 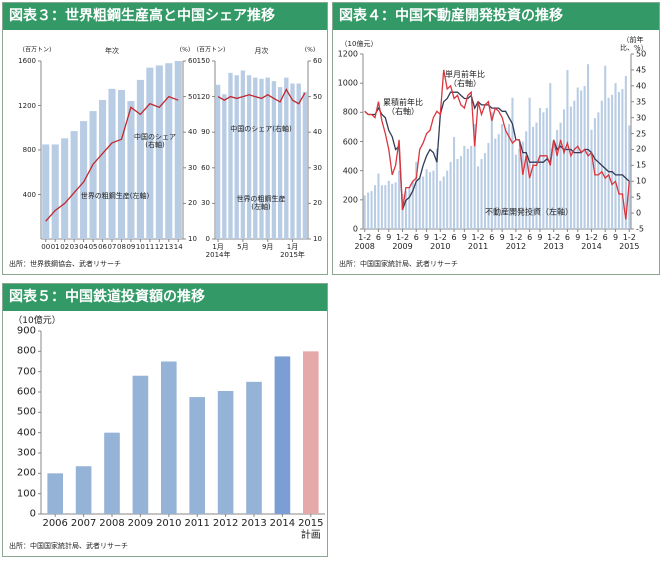 I want to click on x-tick-label: 1-2 2009, so click(x=402, y=242).